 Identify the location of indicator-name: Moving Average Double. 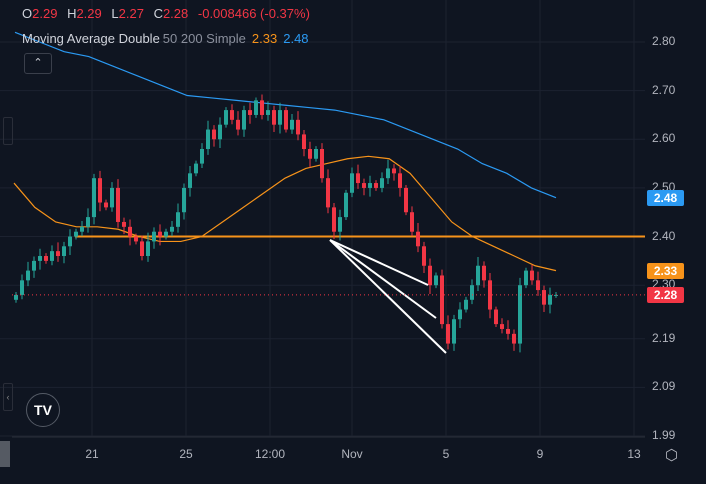
(91, 38).